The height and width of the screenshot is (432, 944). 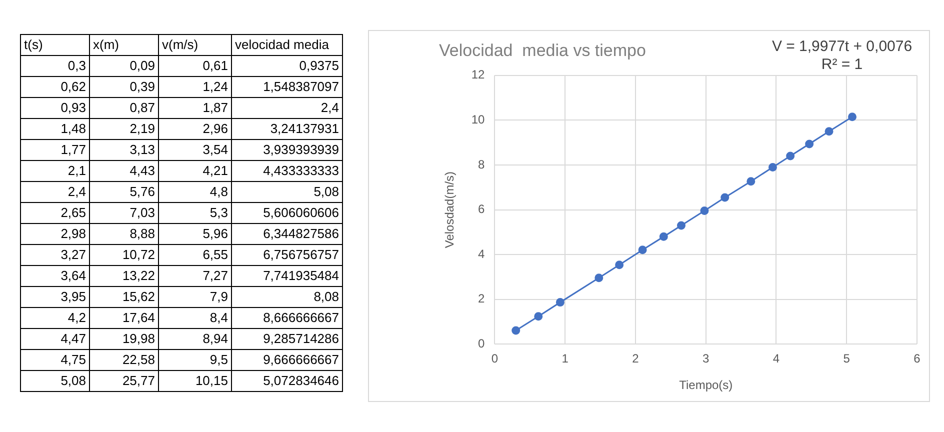 What do you see at coordinates (124, 381) in the screenshot?
I see `text: 25,77` at bounding box center [124, 381].